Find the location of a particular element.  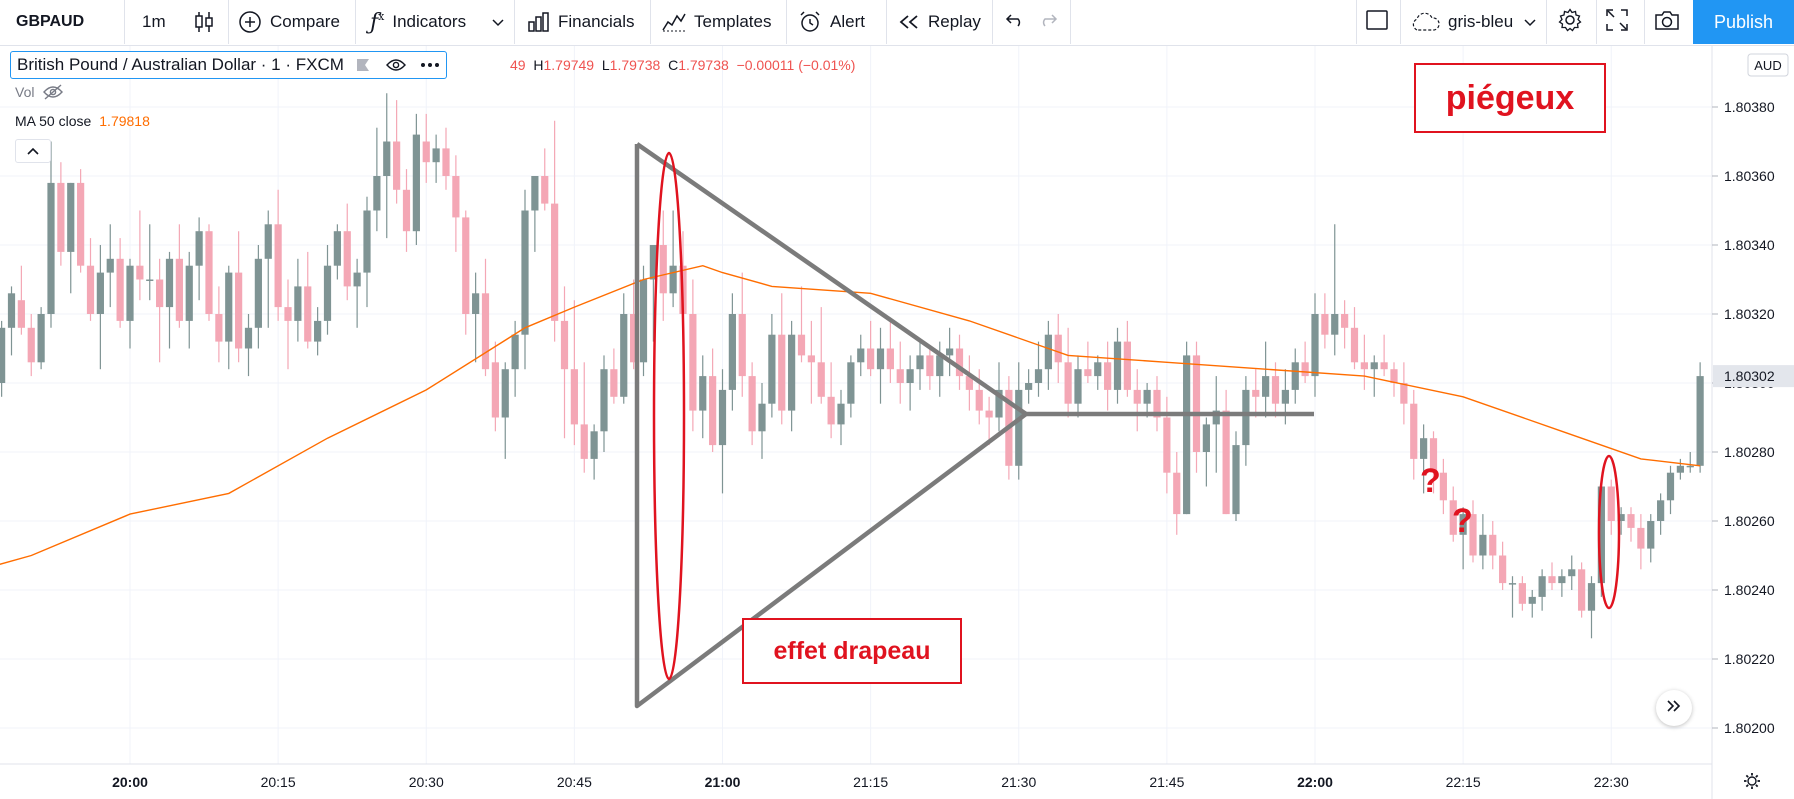

interval-label: 1m is located at coordinates (154, 21).